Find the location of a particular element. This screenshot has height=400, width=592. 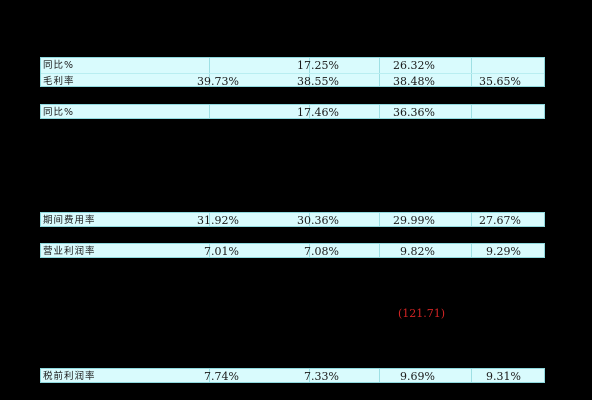

yoy-second-col4 is located at coordinates (487, 112).